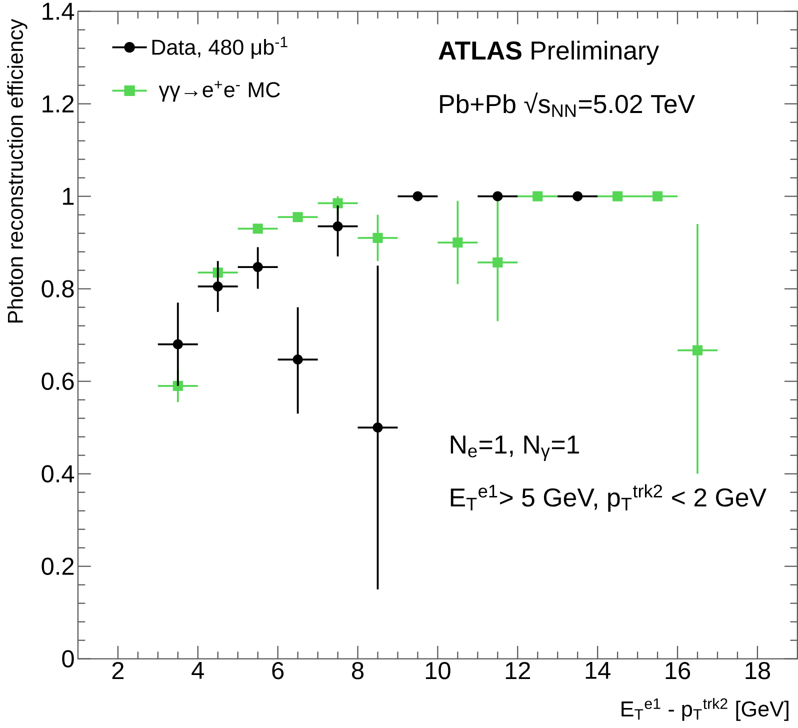 The width and height of the screenshot is (798, 728). What do you see at coordinates (678, 671) in the screenshot?
I see `x-tick-label: 16` at bounding box center [678, 671].